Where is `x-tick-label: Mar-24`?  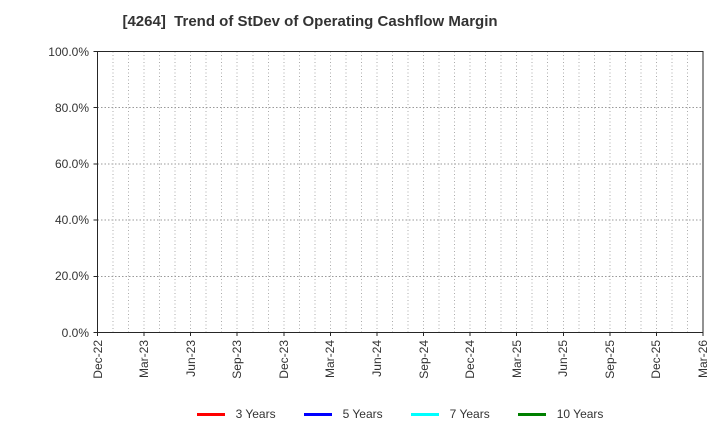 x-tick-label: Mar-24 is located at coordinates (330, 359).